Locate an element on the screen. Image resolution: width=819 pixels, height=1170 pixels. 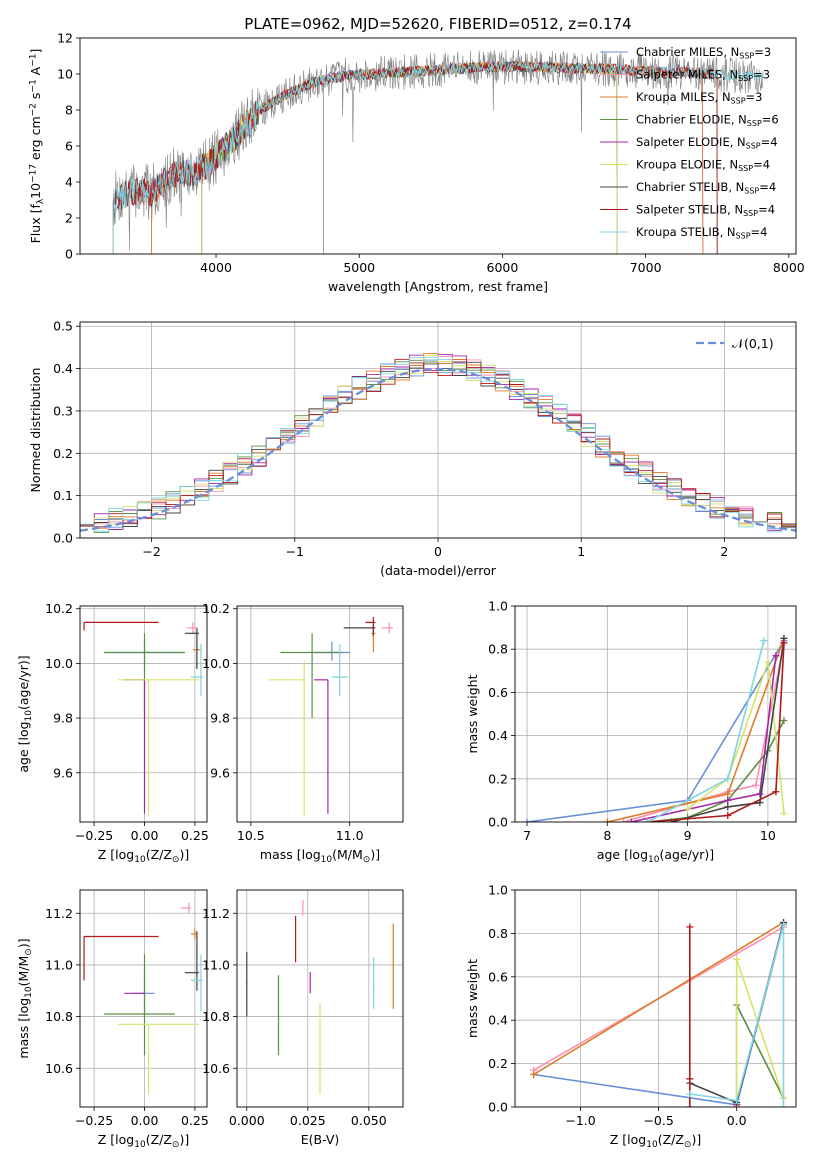
panel-age-vs-mass: 10.5 11.0 9.6 9.8 10.0 10.2 mass [log10(M/M⊙)] is located at coordinates (303, 733).